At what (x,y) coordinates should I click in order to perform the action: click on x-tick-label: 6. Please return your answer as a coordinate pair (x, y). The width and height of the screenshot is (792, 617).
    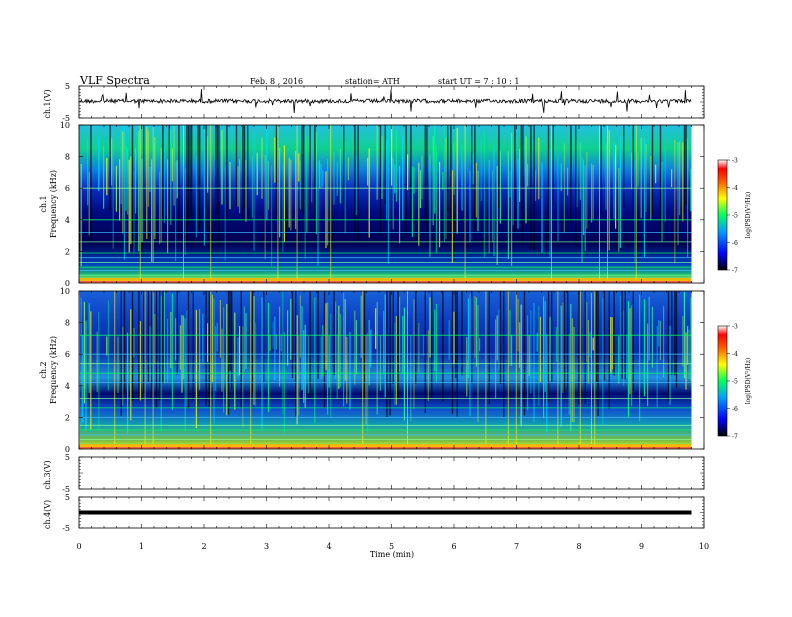
    Looking at the image, I should click on (453, 546).